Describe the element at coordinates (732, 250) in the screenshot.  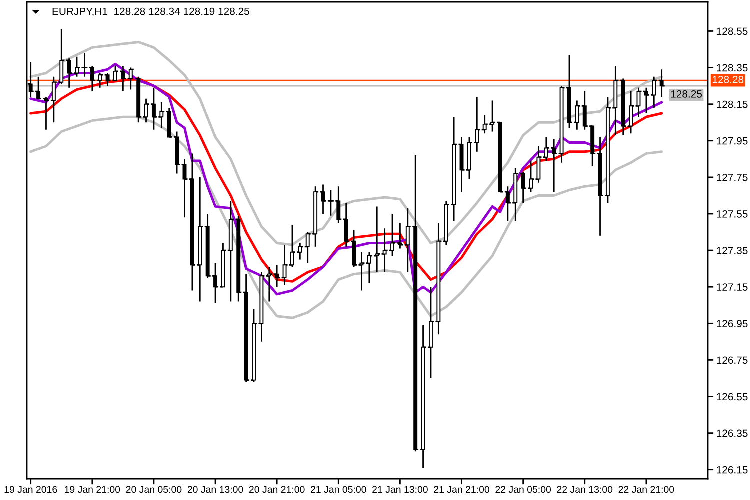
I see `y-tick-label: 127.35` at that location.